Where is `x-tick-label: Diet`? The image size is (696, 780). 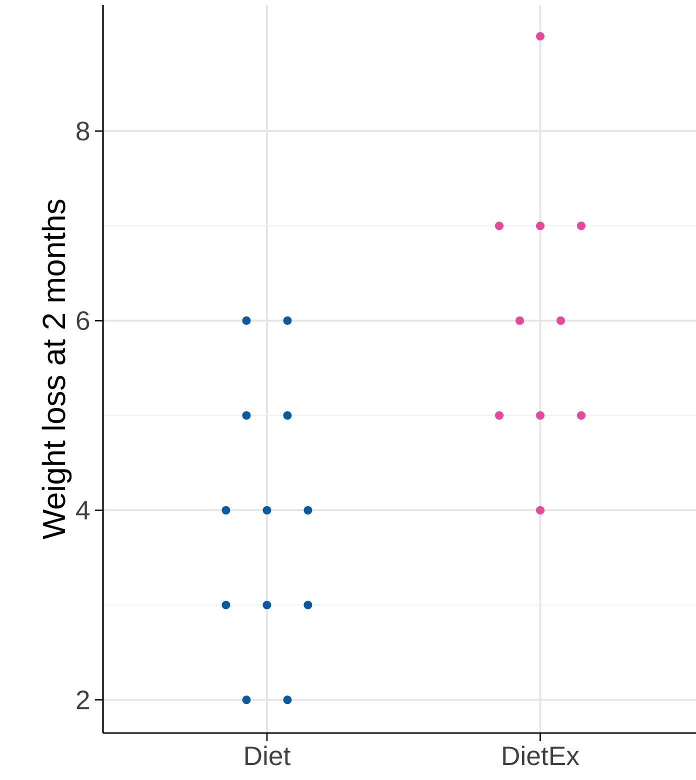 x-tick-label: Diet is located at coordinates (267, 756).